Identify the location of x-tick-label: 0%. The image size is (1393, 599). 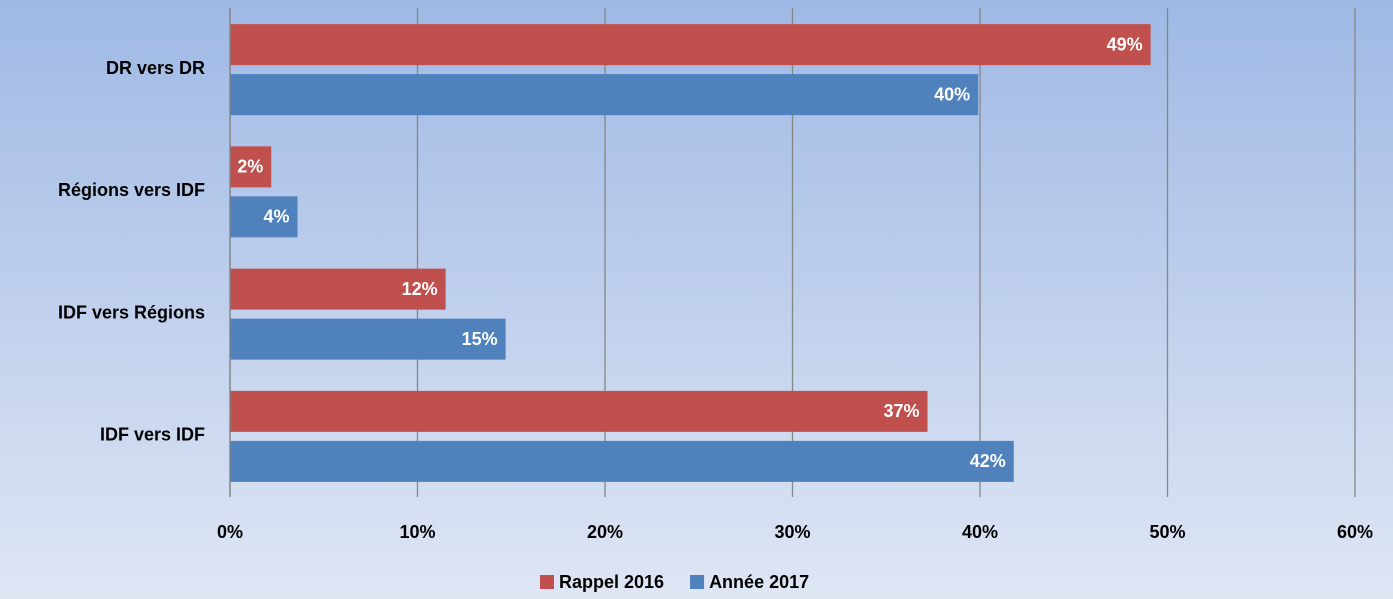
(230, 532).